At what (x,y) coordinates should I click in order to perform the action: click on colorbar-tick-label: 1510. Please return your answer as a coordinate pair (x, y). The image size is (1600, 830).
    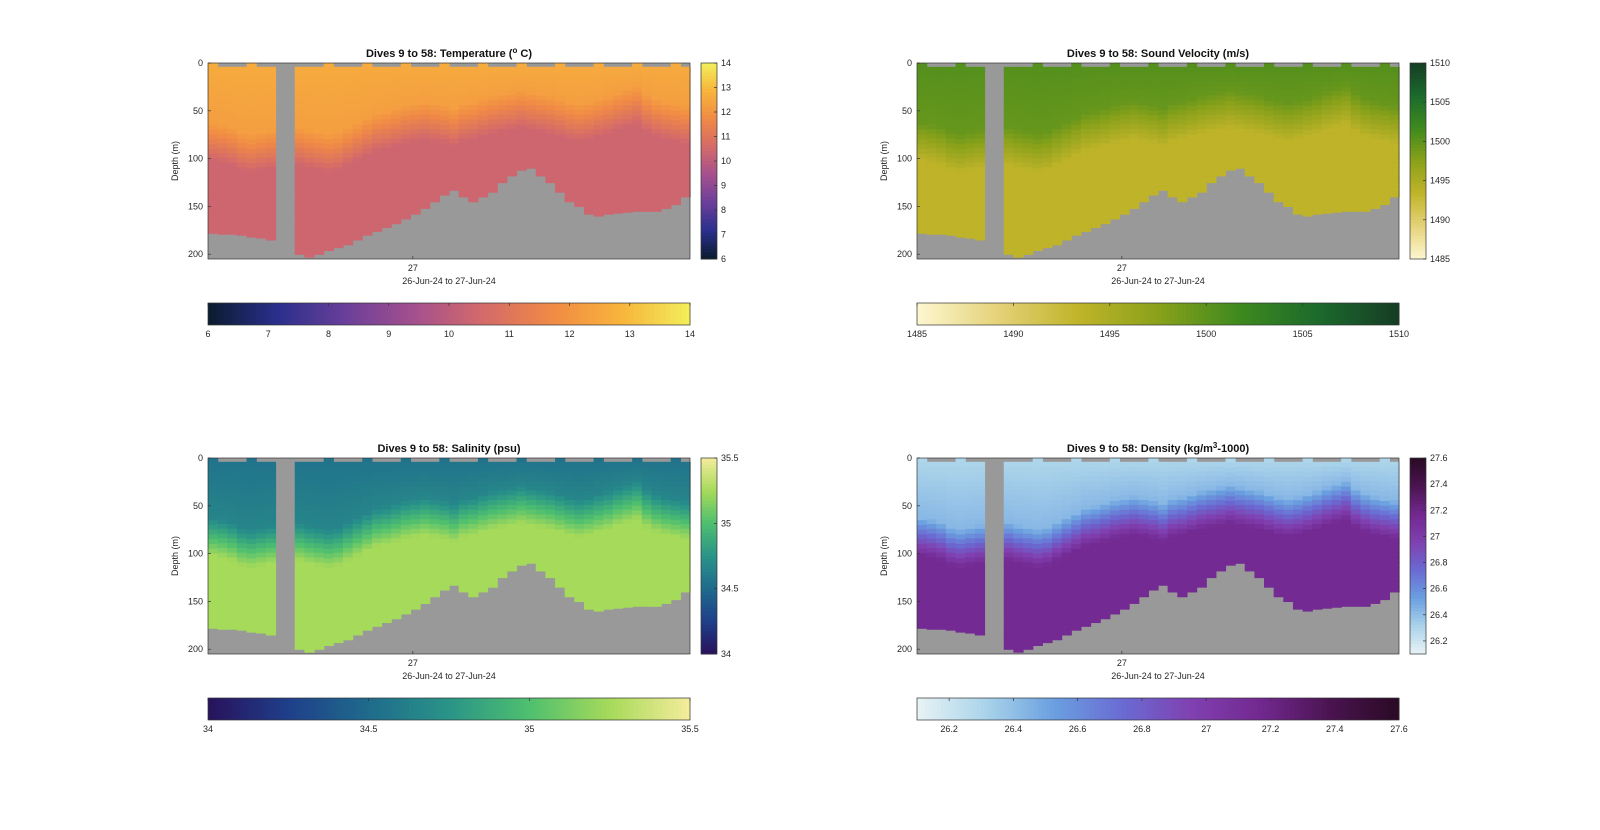
    Looking at the image, I should click on (1399, 334).